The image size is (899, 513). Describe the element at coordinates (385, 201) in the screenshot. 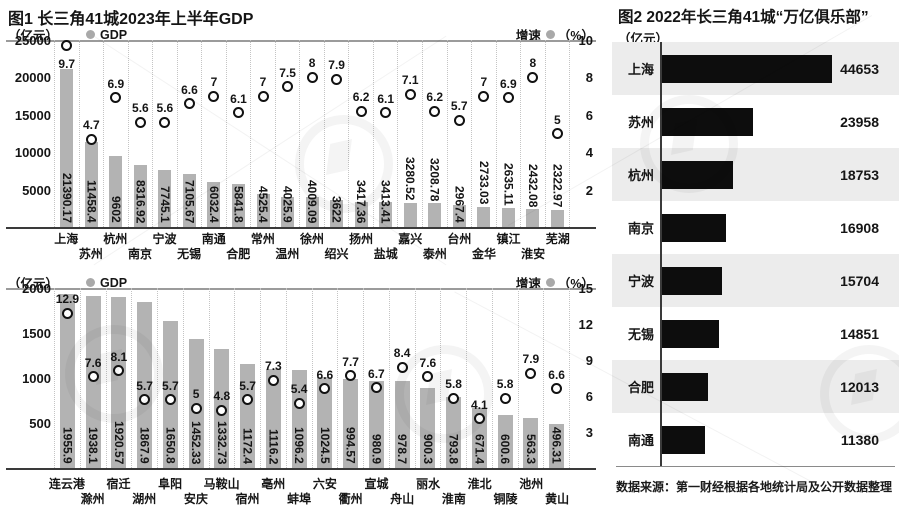

I see `gdp-value-label: 3413.41` at that location.